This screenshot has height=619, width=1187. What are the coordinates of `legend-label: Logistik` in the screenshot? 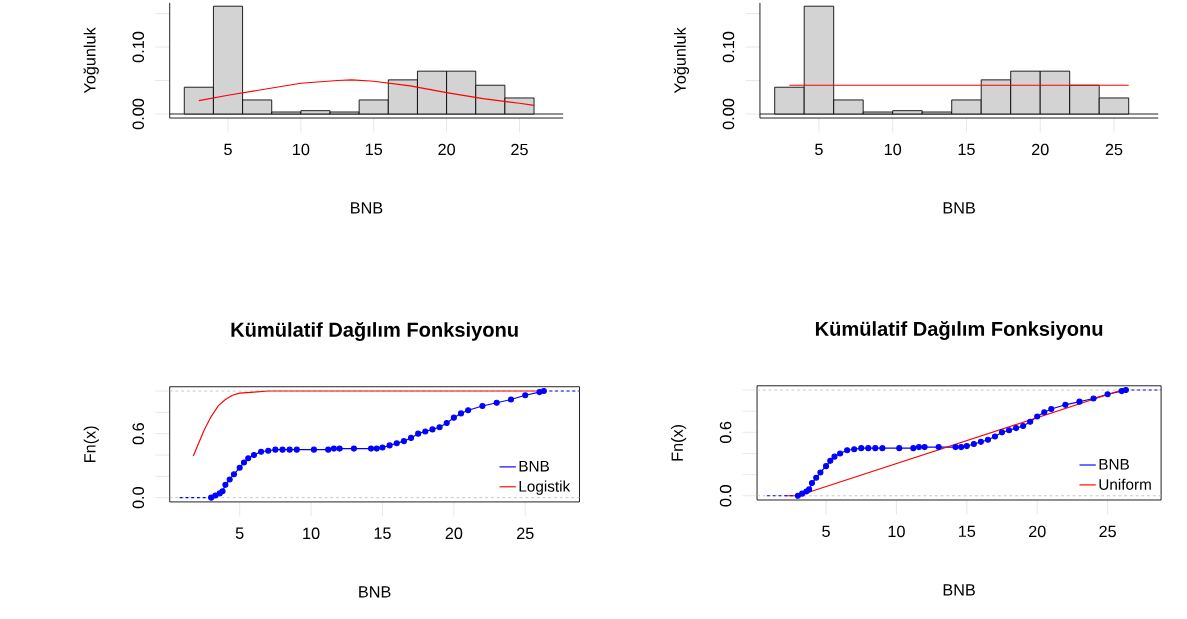 It's located at (545, 487).